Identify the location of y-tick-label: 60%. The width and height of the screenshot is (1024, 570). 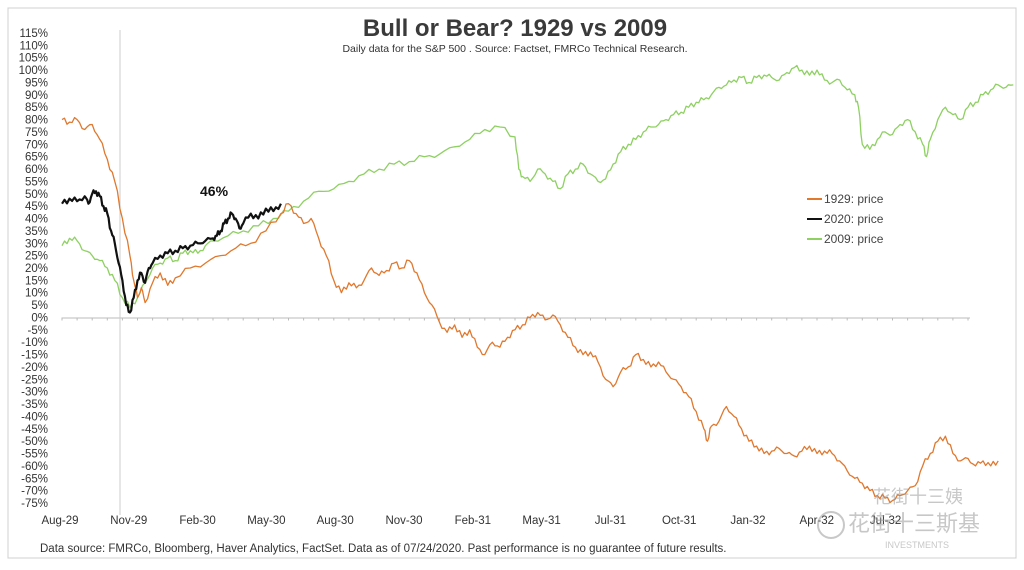
(36, 170).